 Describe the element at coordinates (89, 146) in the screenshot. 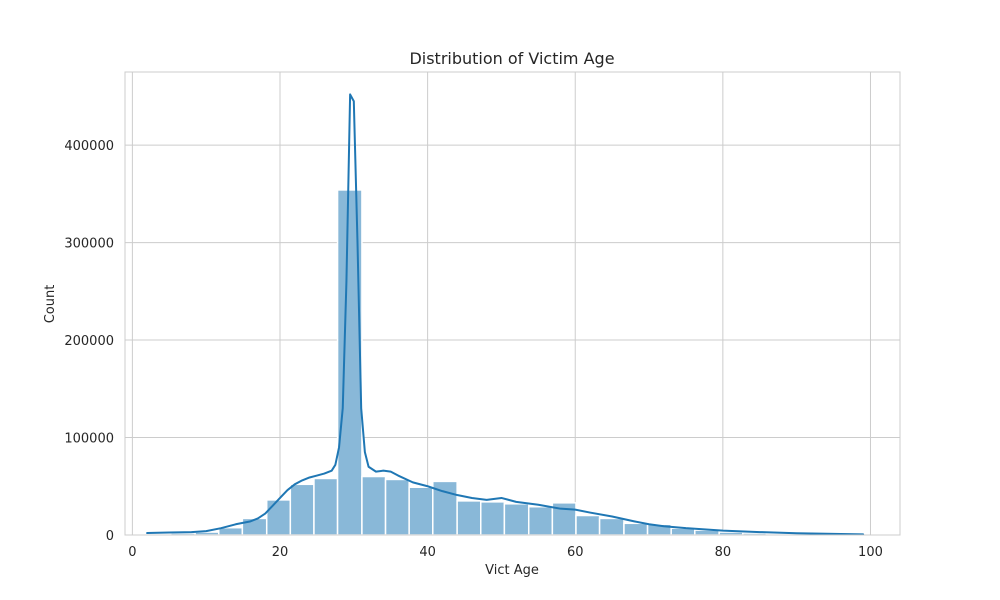

I see `y-tick-label: 400000` at that location.